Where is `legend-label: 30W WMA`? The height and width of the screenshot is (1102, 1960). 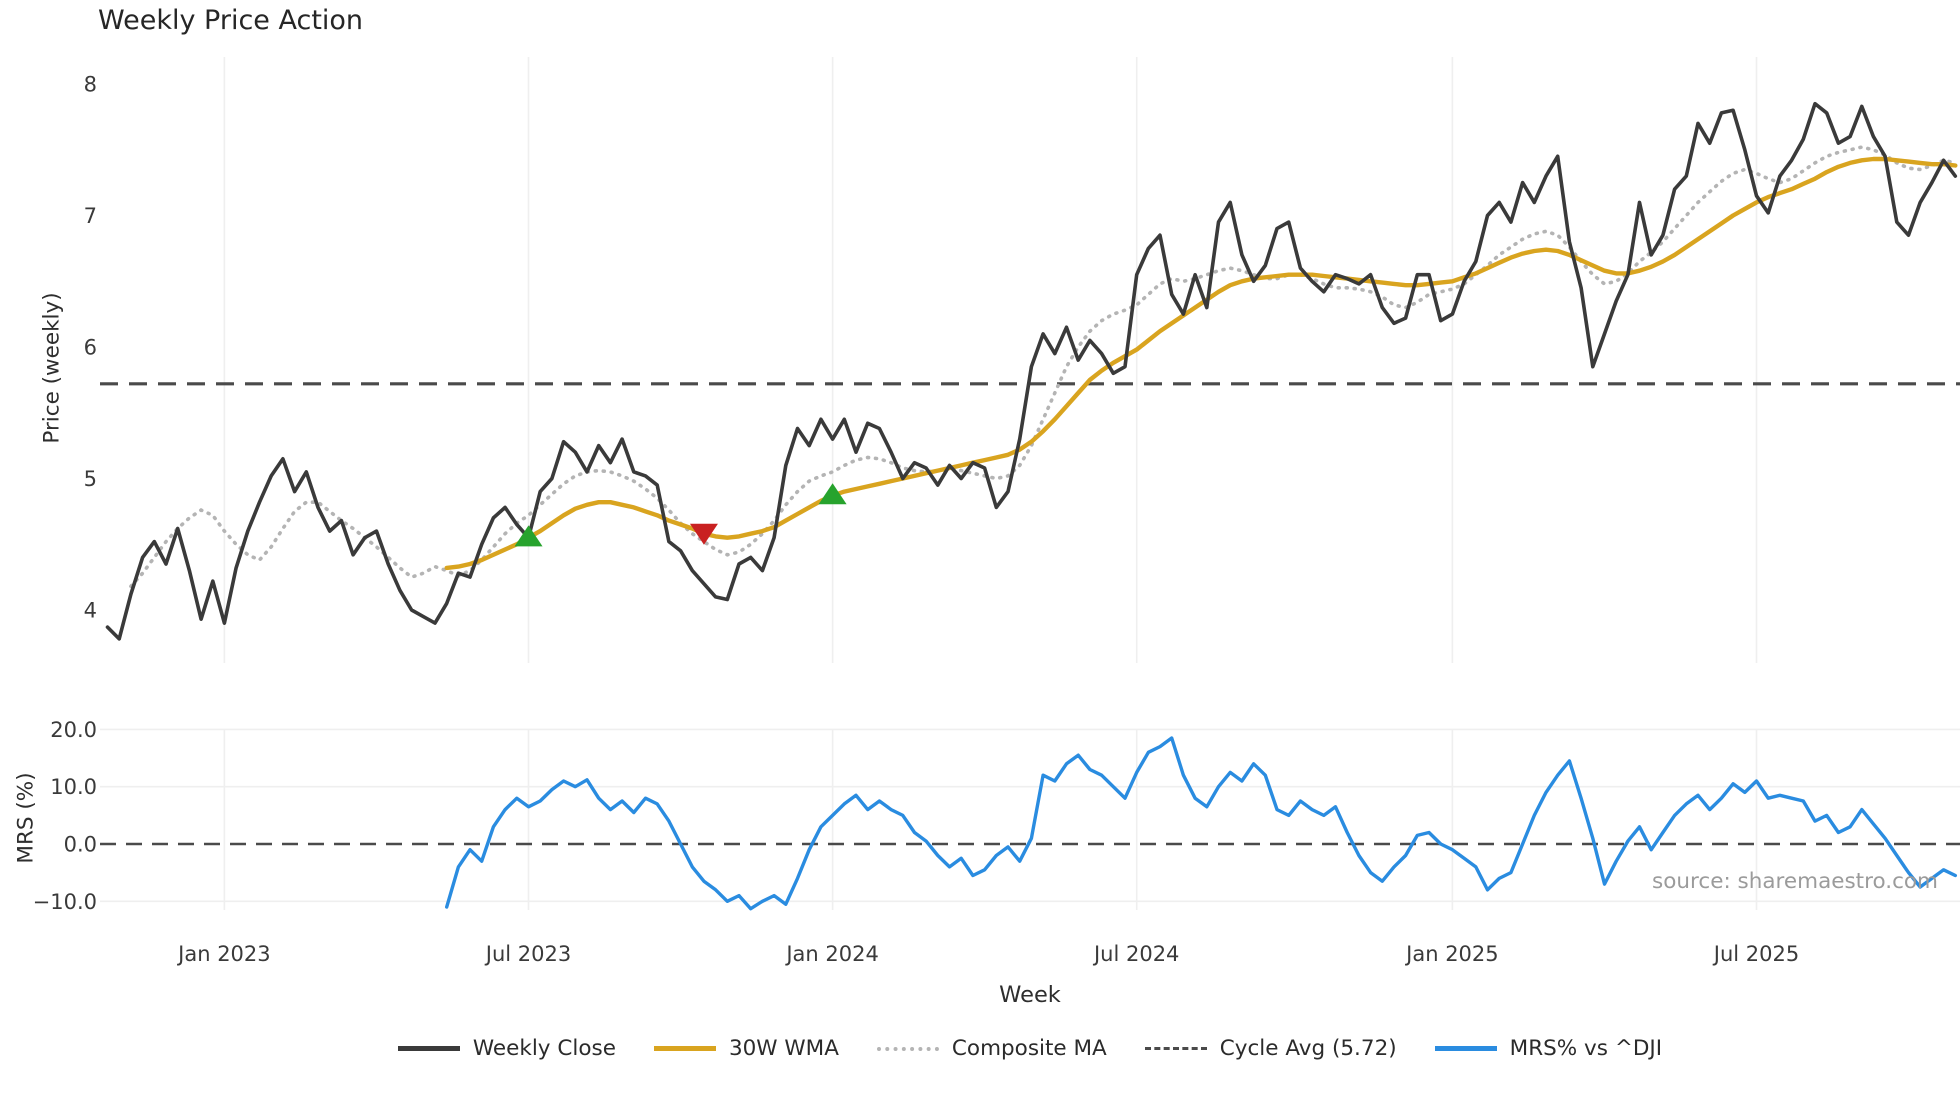
legend-label: 30W WMA is located at coordinates (783, 1048).